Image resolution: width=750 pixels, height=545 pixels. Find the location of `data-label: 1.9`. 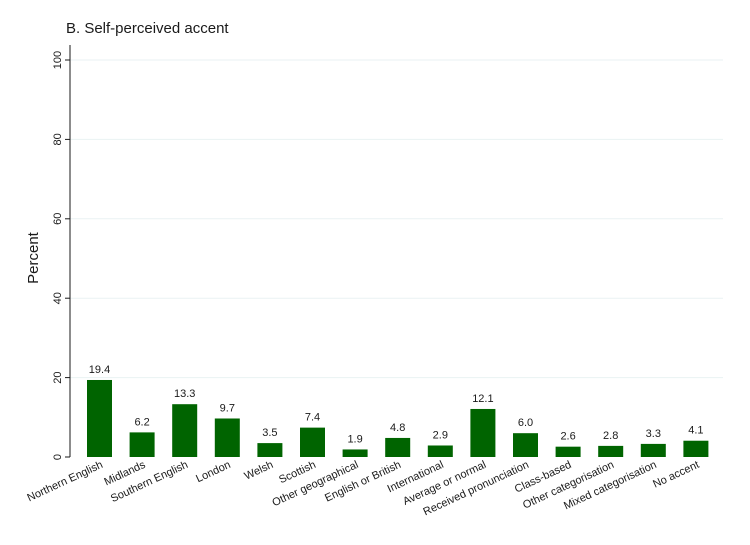

data-label: 1.9 is located at coordinates (354, 439).